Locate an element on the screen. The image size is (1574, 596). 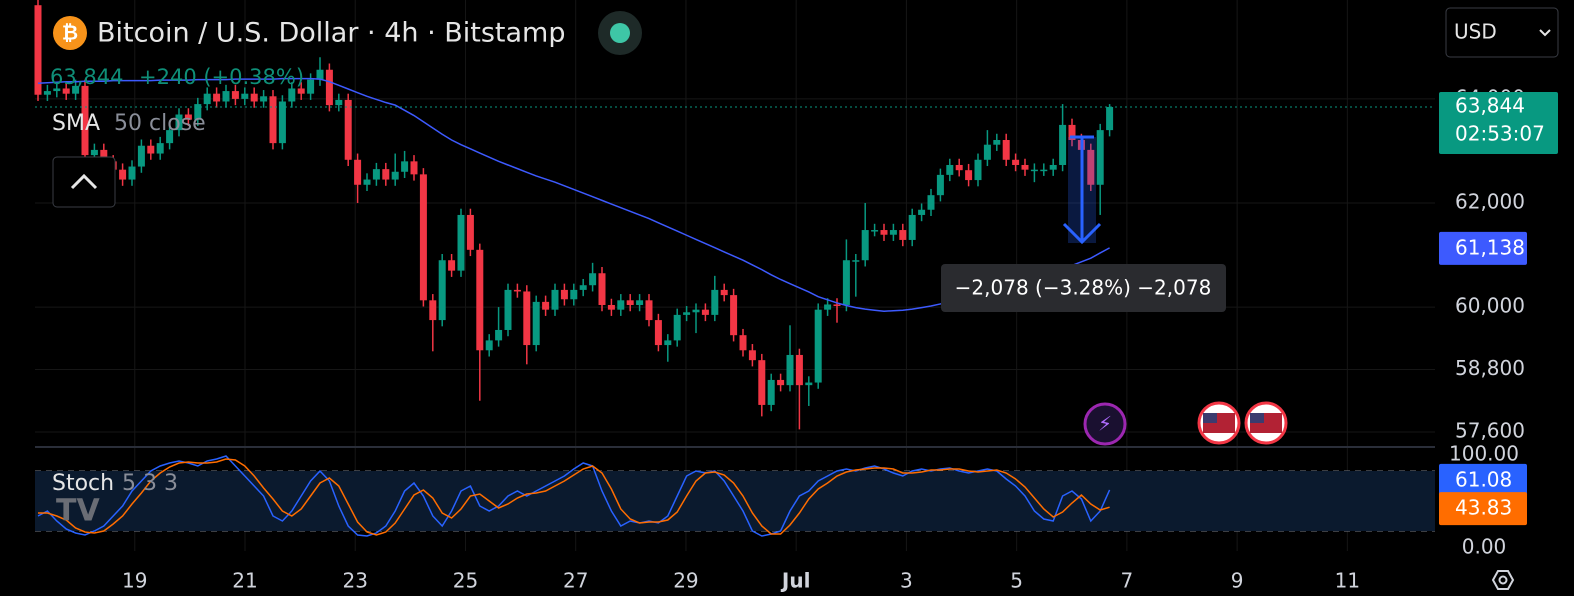
event-icon is located at coordinates (1105, 424).